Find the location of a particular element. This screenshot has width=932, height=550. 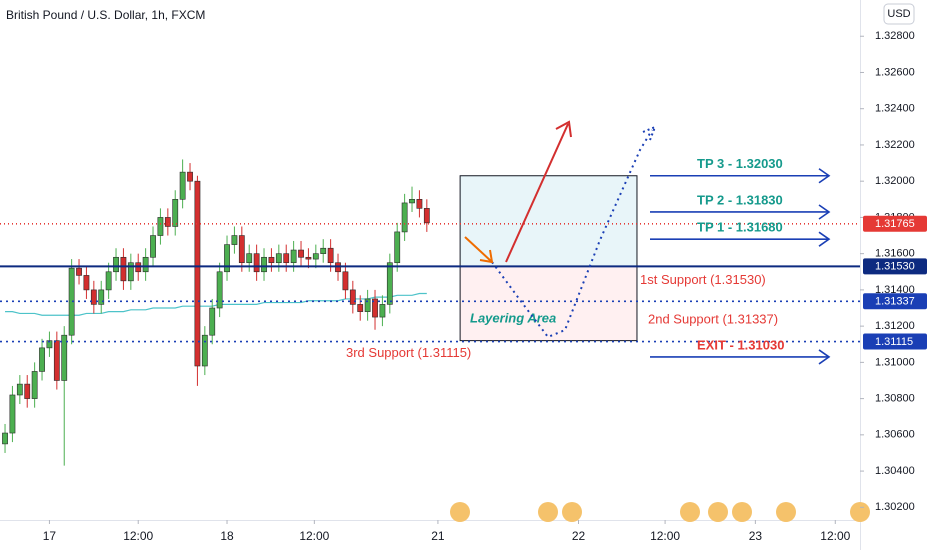

position-box-border is located at coordinates (548, 258).